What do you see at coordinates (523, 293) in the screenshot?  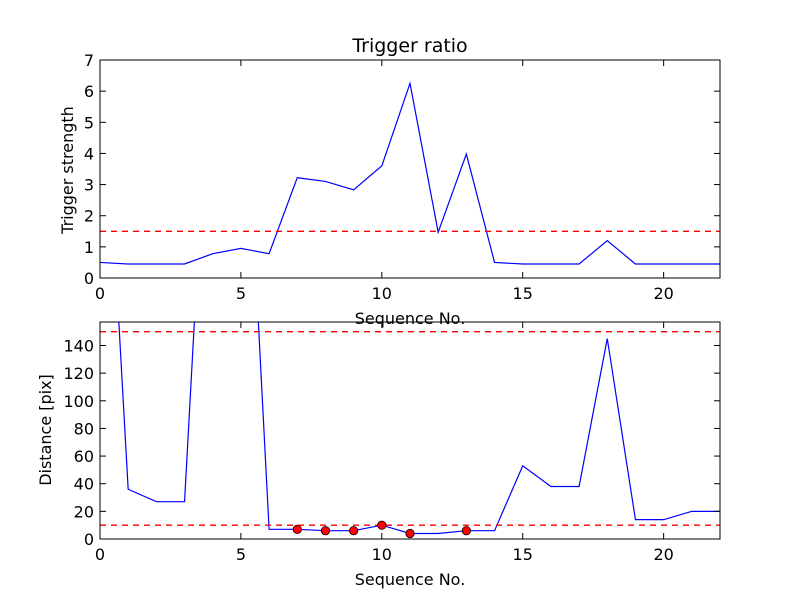 I see `top-x-tick-label: 15` at bounding box center [523, 293].